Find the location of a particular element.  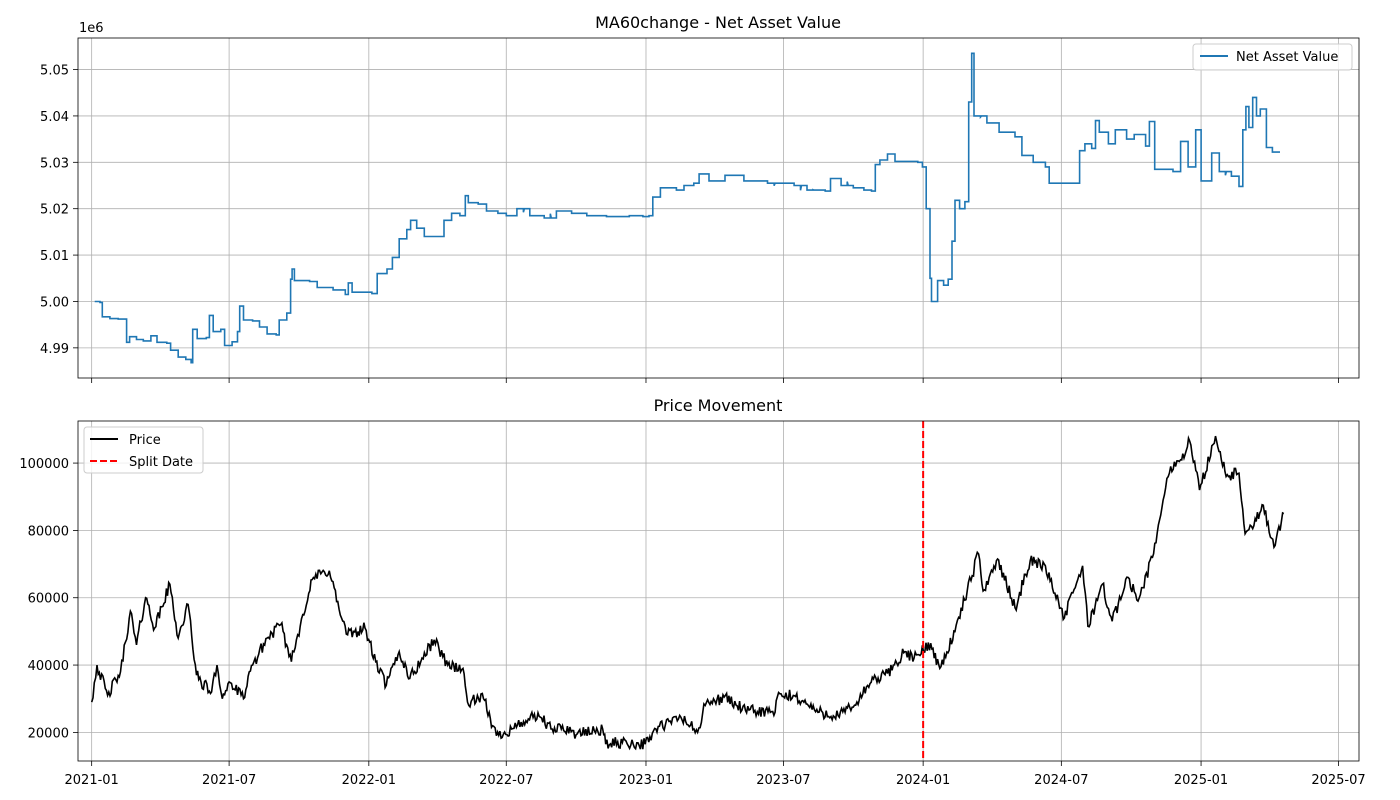

x-tick-label: 2023-07 is located at coordinates (783, 780).